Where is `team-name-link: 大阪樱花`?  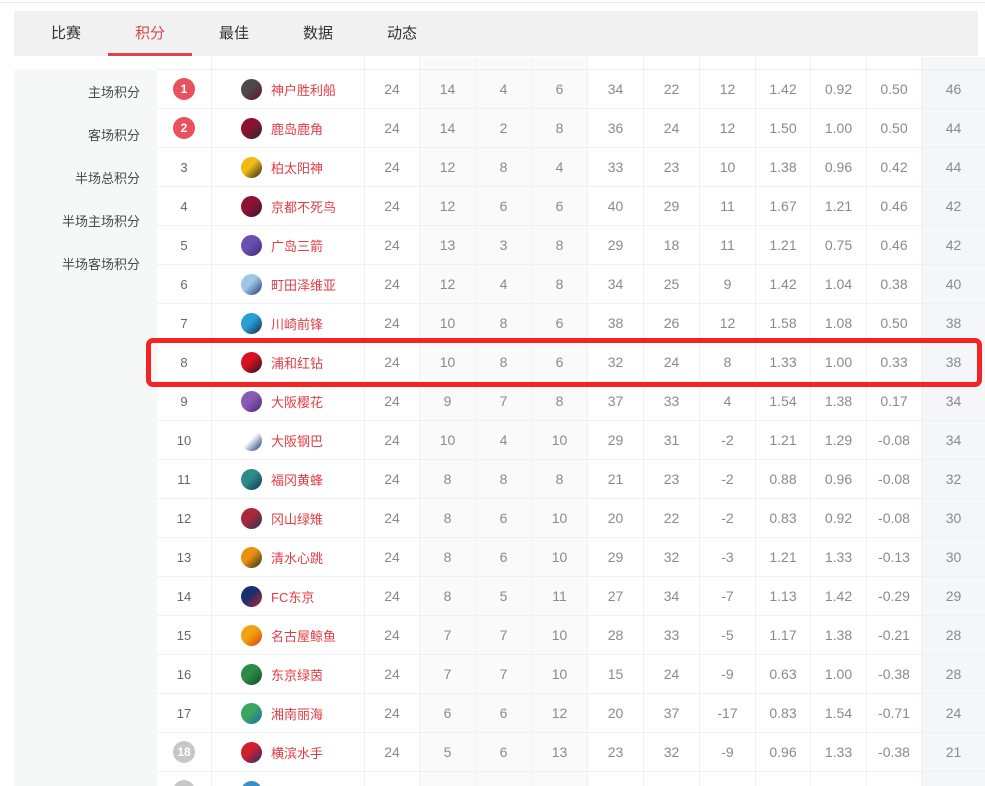 team-name-link: 大阪樱花 is located at coordinates (297, 402).